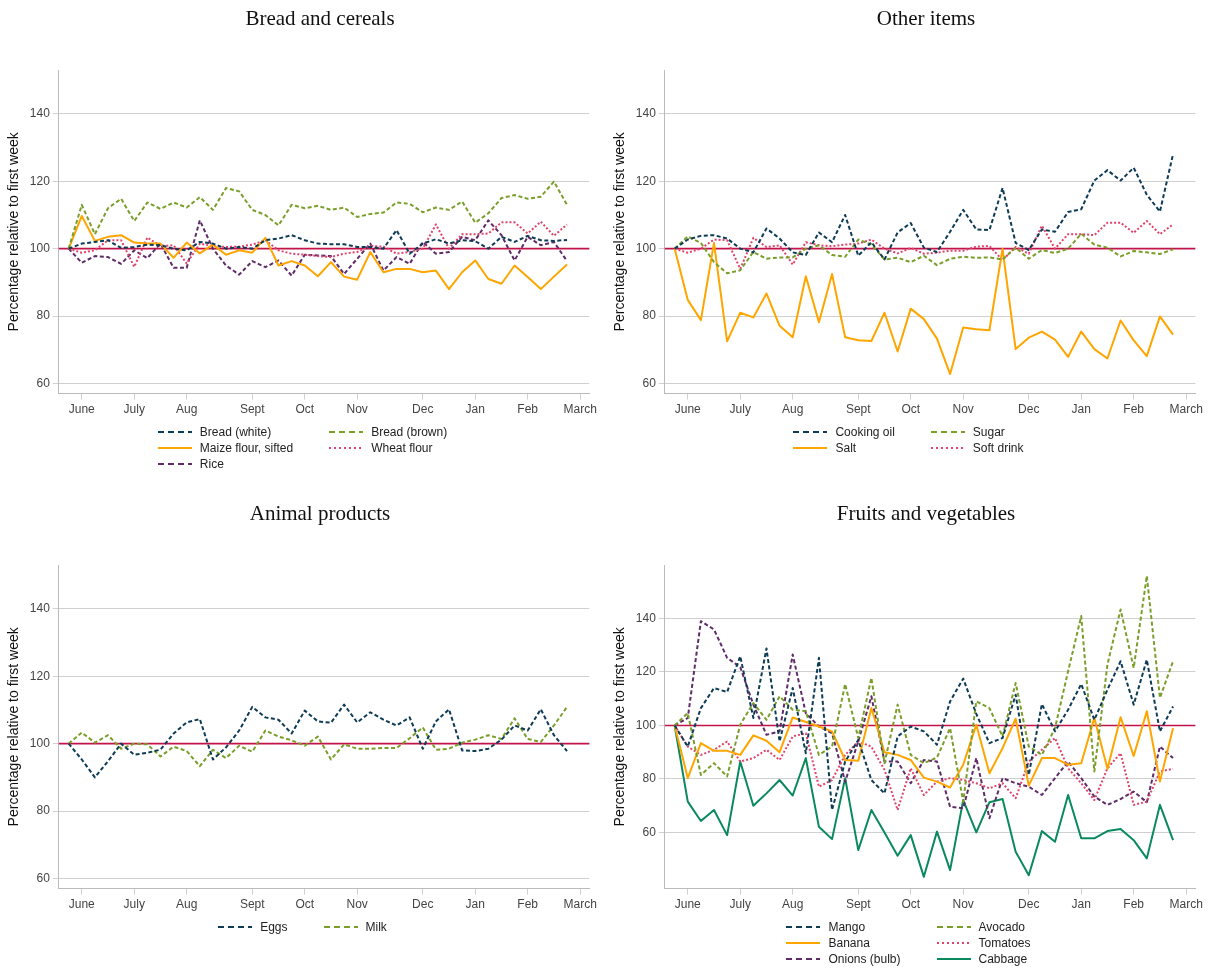 Image resolution: width=1211 pixels, height=978 pixels. What do you see at coordinates (246, 448) in the screenshot?
I see `legend-label: Maize flour, sifted` at bounding box center [246, 448].